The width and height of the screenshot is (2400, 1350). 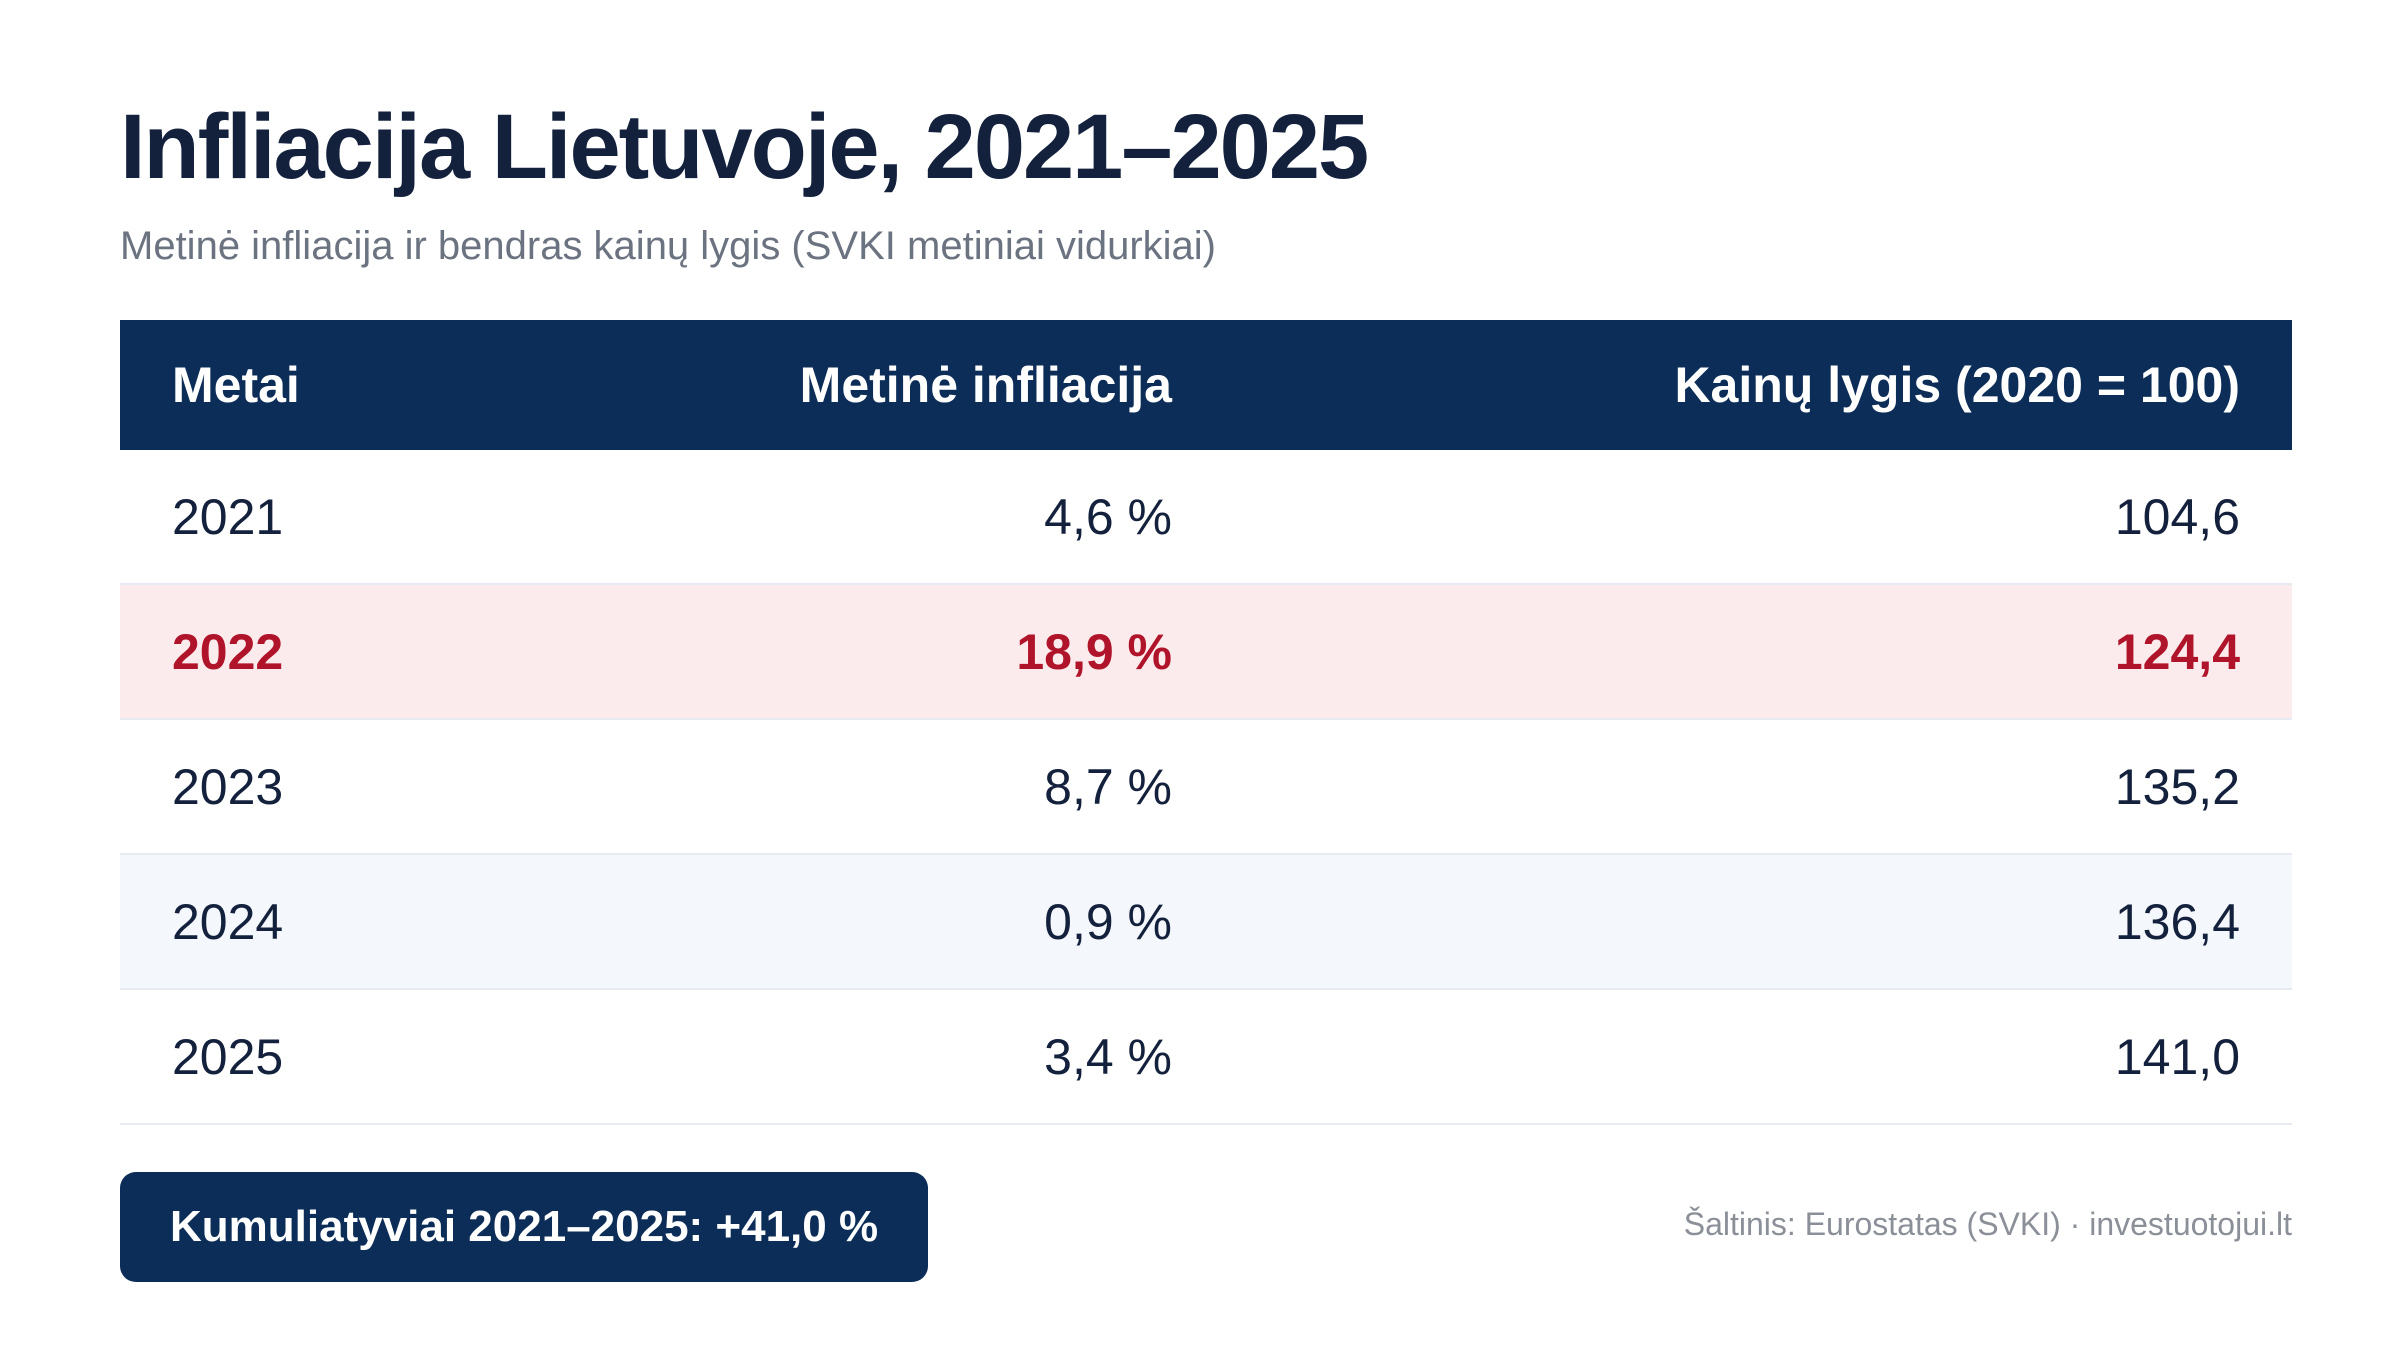 I want to click on table-row: 2023 8,7 % 135,2, so click(x=1206, y=787).